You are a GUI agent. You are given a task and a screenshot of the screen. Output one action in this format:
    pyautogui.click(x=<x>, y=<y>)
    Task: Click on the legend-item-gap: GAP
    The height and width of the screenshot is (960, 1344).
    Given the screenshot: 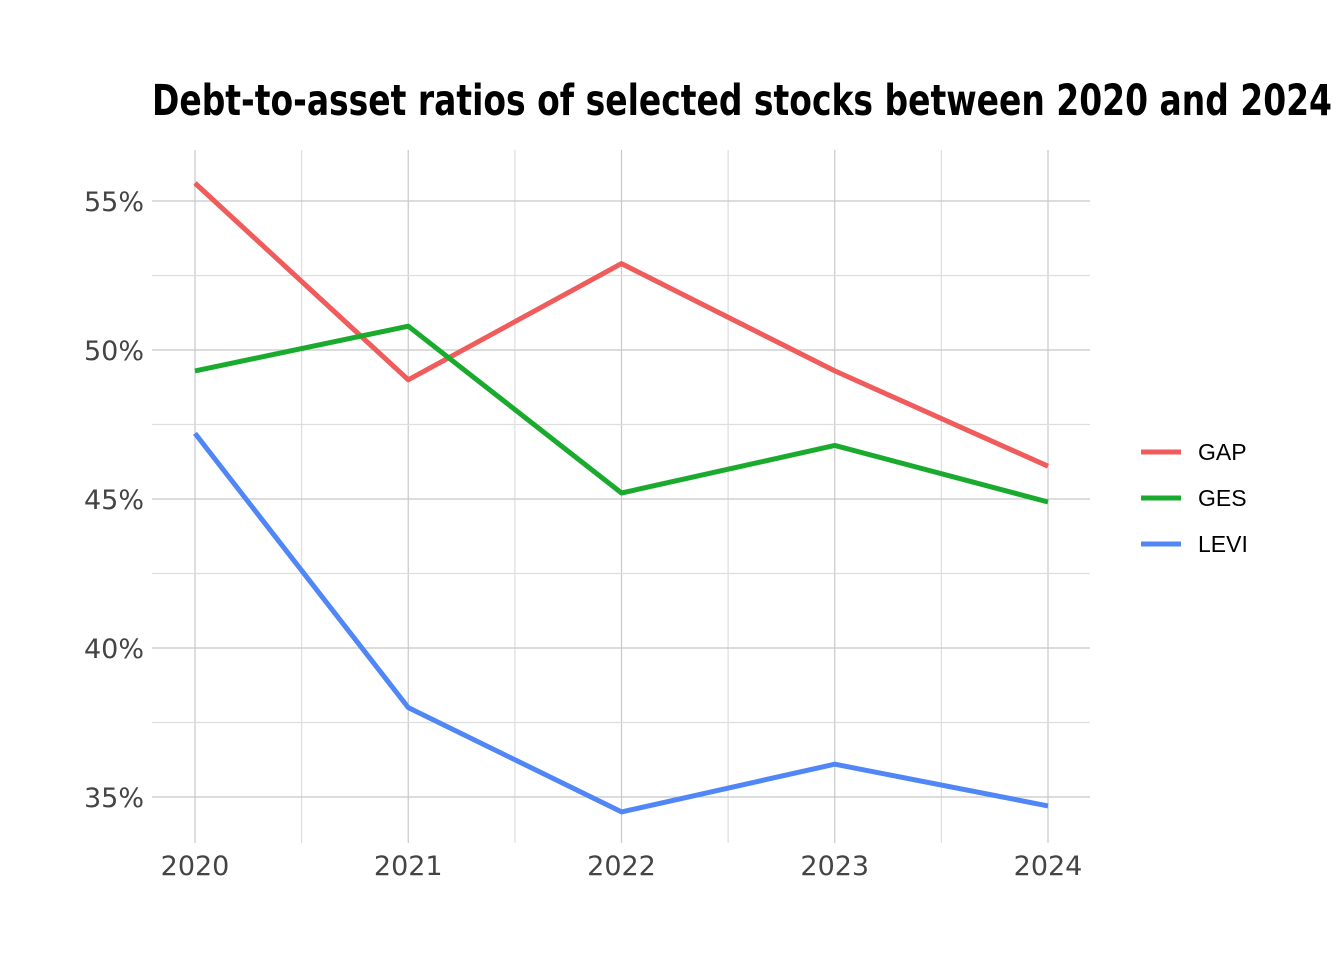 What is the action you would take?
    pyautogui.click(x=1194, y=452)
    